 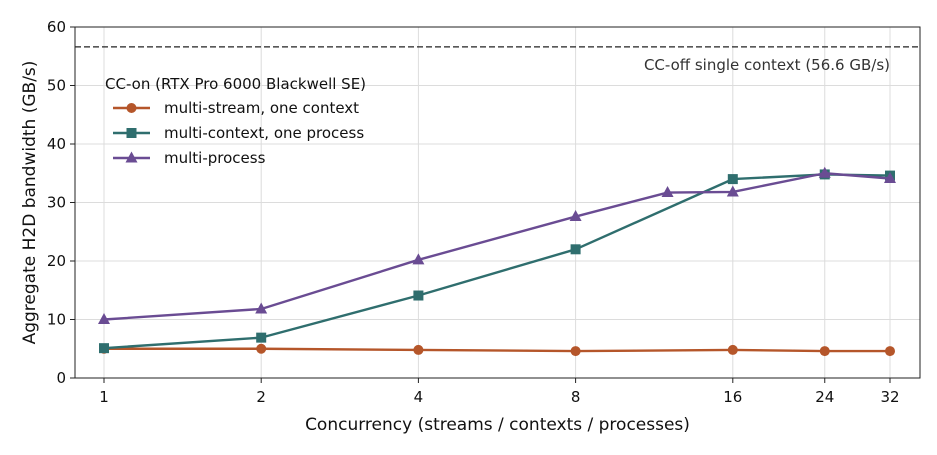 I want to click on y-tick-label: 0, so click(x=61, y=378).